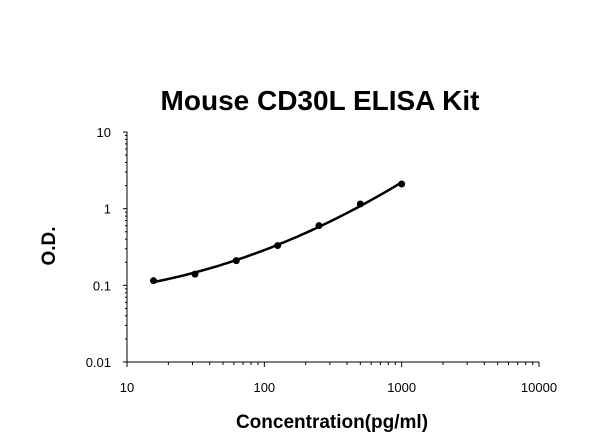  I want to click on x-tick-label: 10, so click(127, 387).